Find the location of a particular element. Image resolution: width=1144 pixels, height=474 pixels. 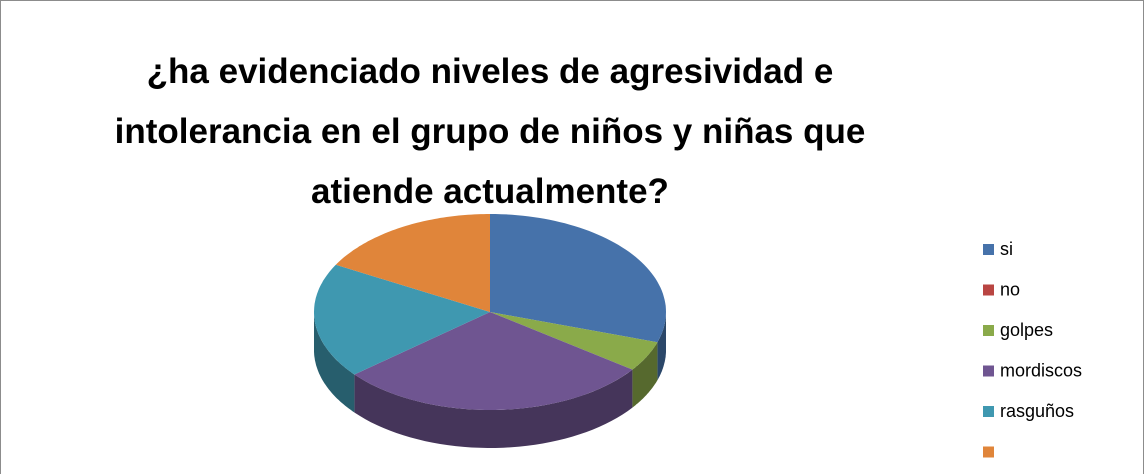

legend-label: rasguños is located at coordinates (1037, 411).